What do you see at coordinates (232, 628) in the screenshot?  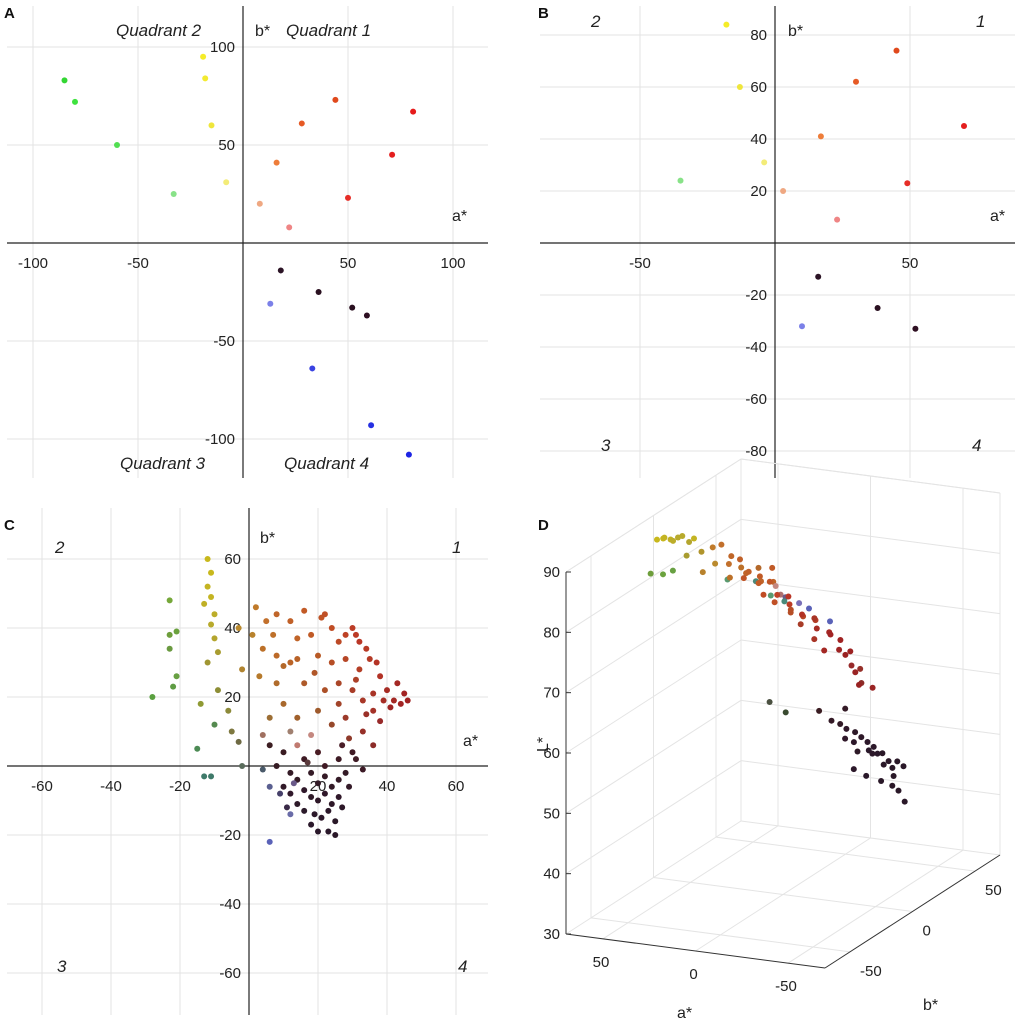 I see `panel-c-ytick: 40` at bounding box center [232, 628].